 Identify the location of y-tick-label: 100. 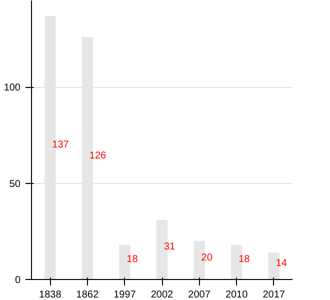
(12, 88).